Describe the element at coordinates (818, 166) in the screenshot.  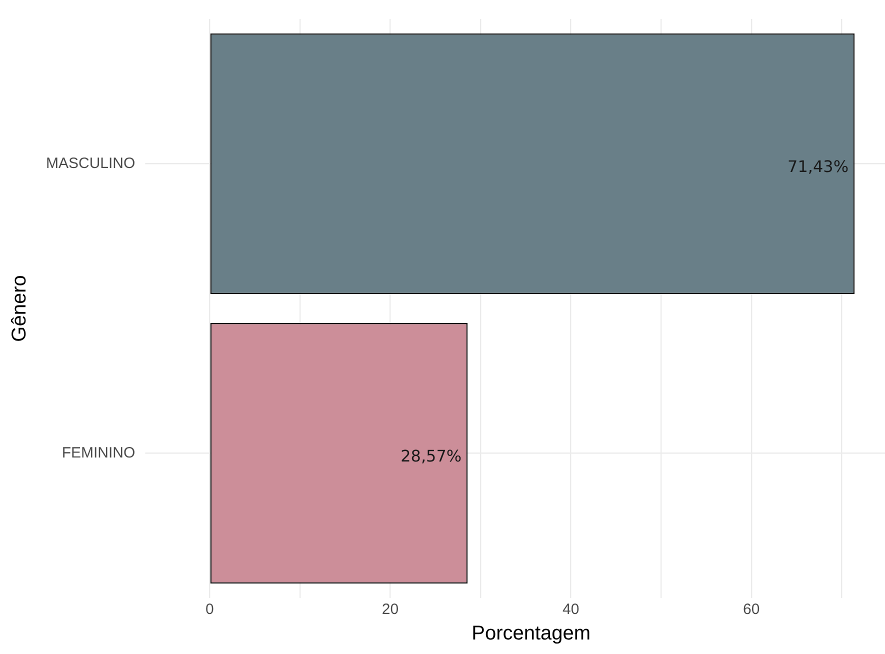
I see `data-label: 71,43%` at that location.